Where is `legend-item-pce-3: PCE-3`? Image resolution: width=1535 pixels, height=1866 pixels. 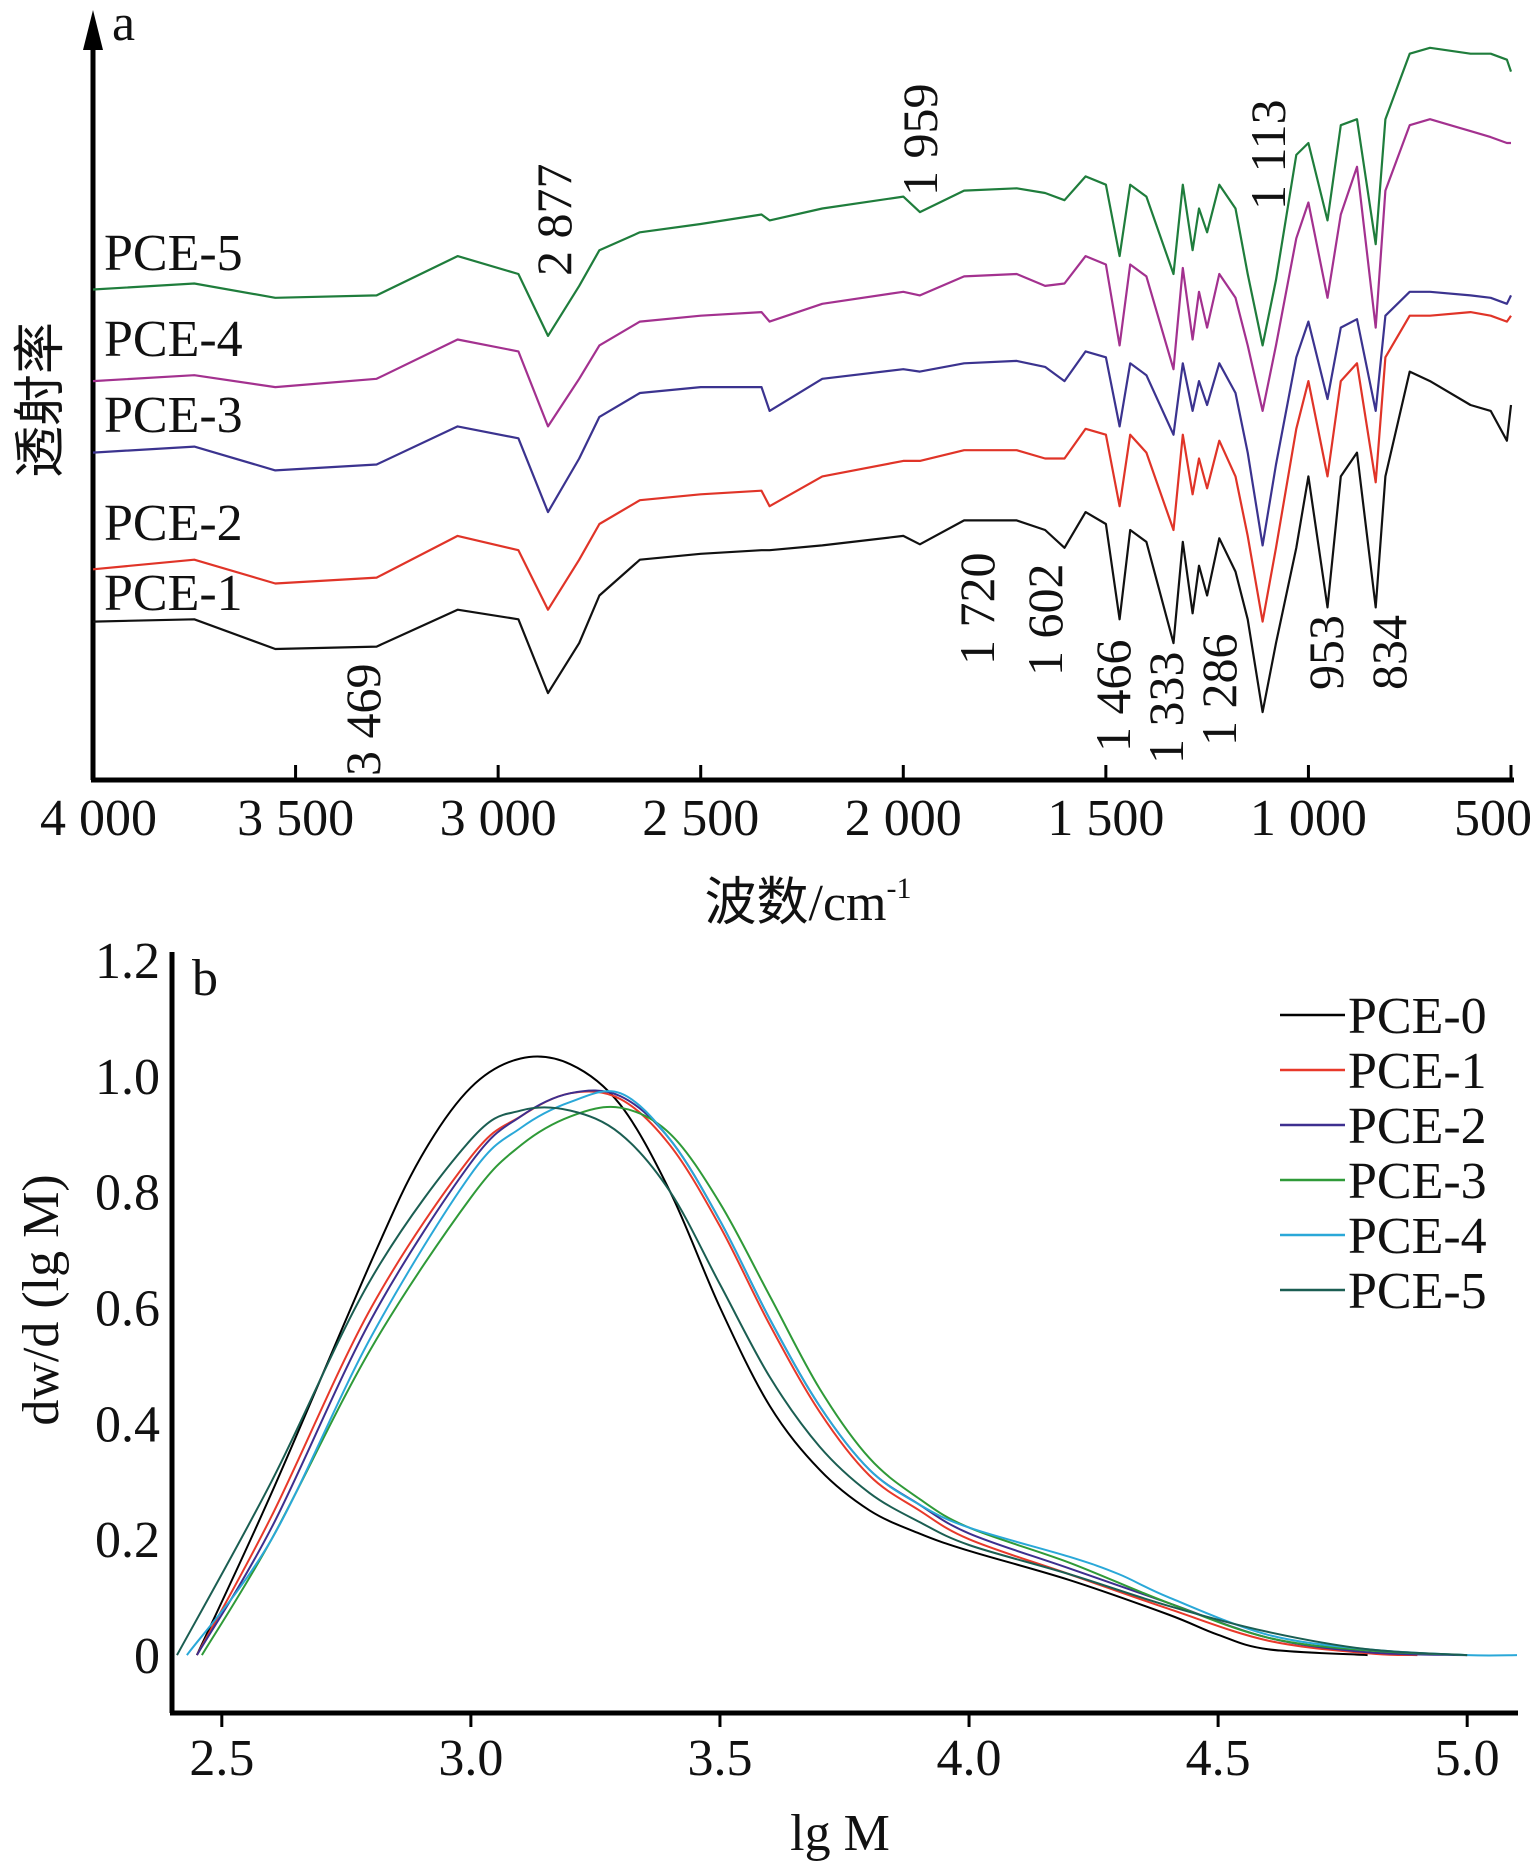
legend-item-pce-3: PCE-3 is located at coordinates (1383, 1181).